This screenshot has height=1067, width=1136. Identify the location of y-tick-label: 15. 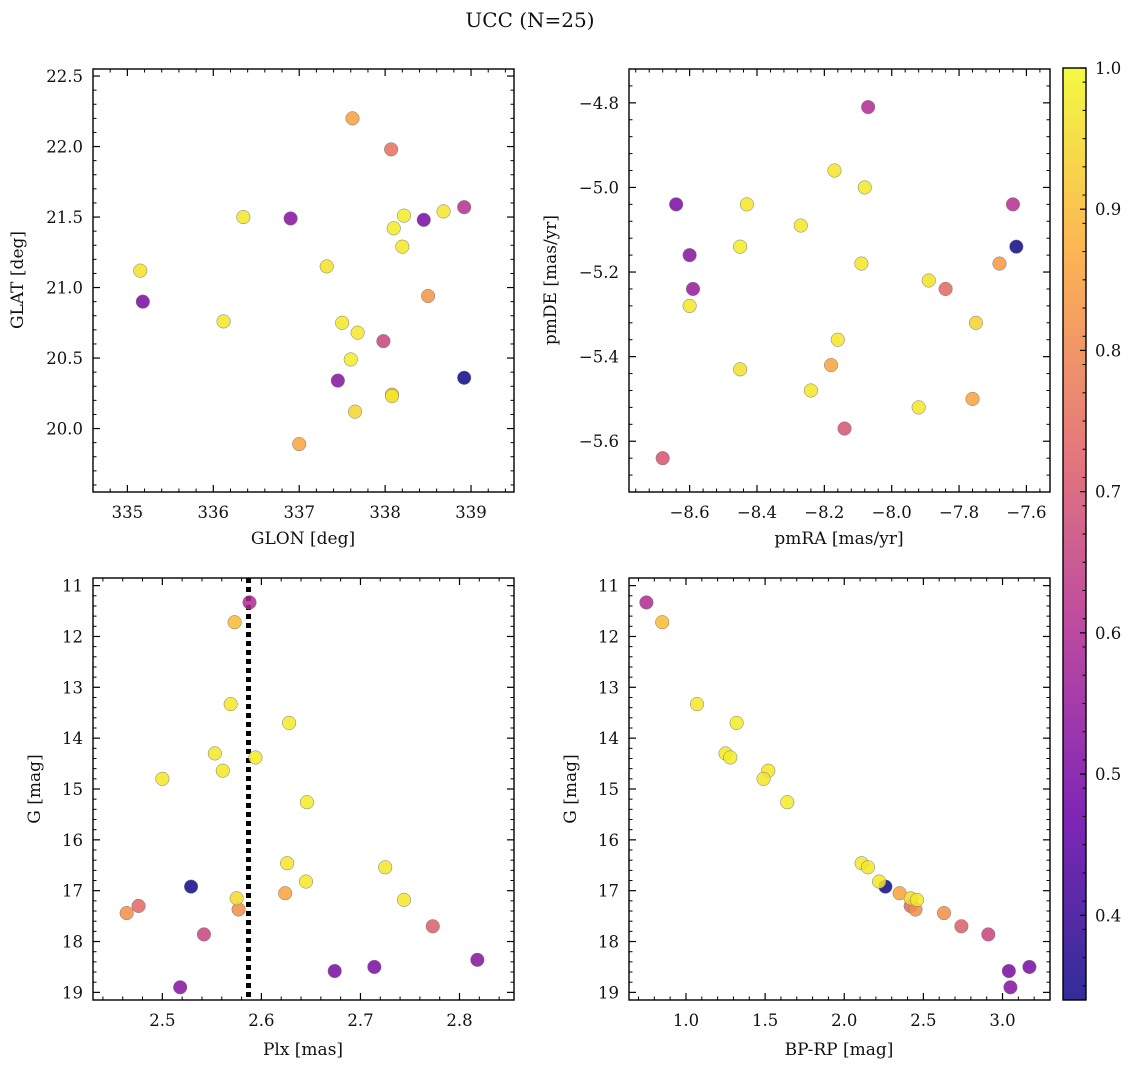
(608, 789).